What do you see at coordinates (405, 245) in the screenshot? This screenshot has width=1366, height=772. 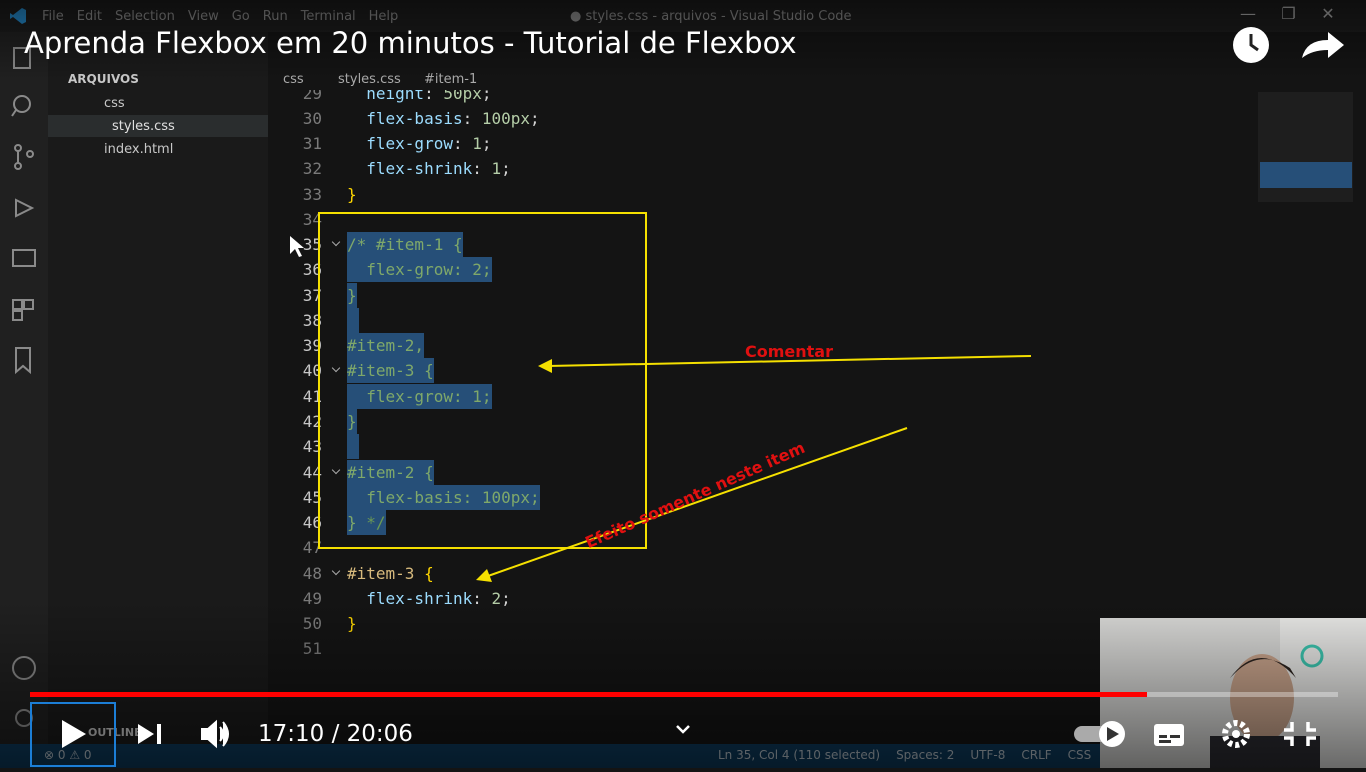 I see `code-token: /* #item-1 {` at bounding box center [405, 245].